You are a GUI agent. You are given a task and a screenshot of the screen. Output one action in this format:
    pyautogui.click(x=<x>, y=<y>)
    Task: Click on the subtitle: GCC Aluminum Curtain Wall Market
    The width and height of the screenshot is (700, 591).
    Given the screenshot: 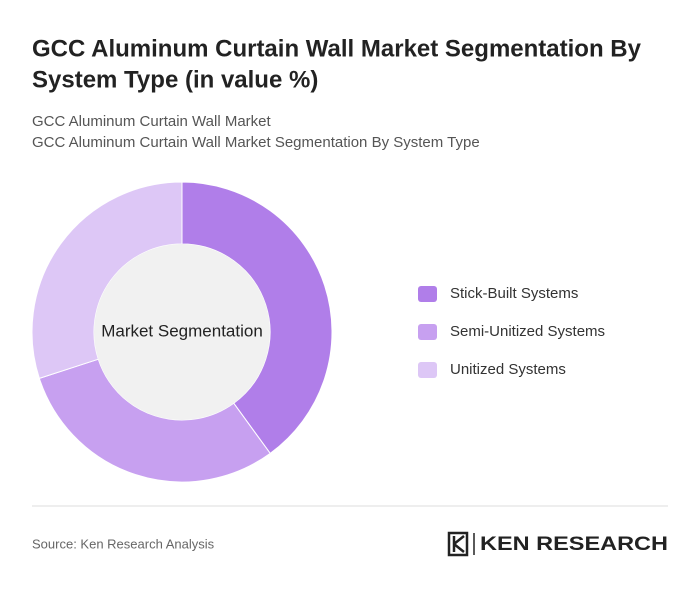 What is the action you would take?
    pyautogui.click(x=151, y=121)
    